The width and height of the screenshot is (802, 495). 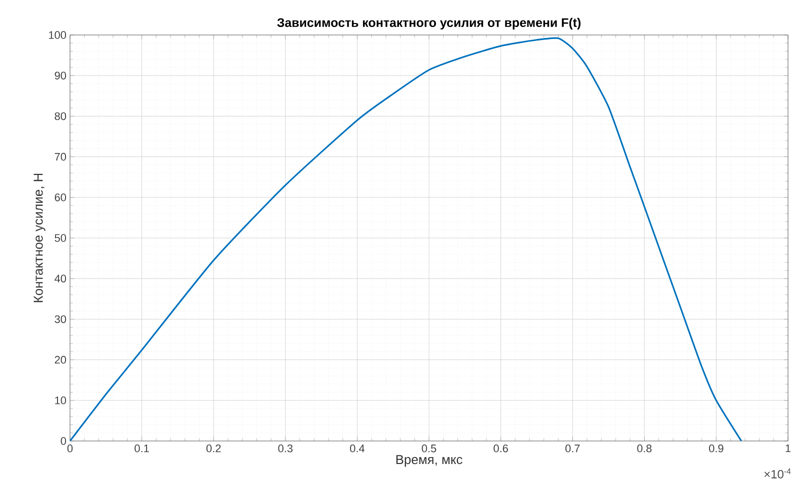 What do you see at coordinates (60, 319) in the screenshot?
I see `y-tick-label: 30` at bounding box center [60, 319].